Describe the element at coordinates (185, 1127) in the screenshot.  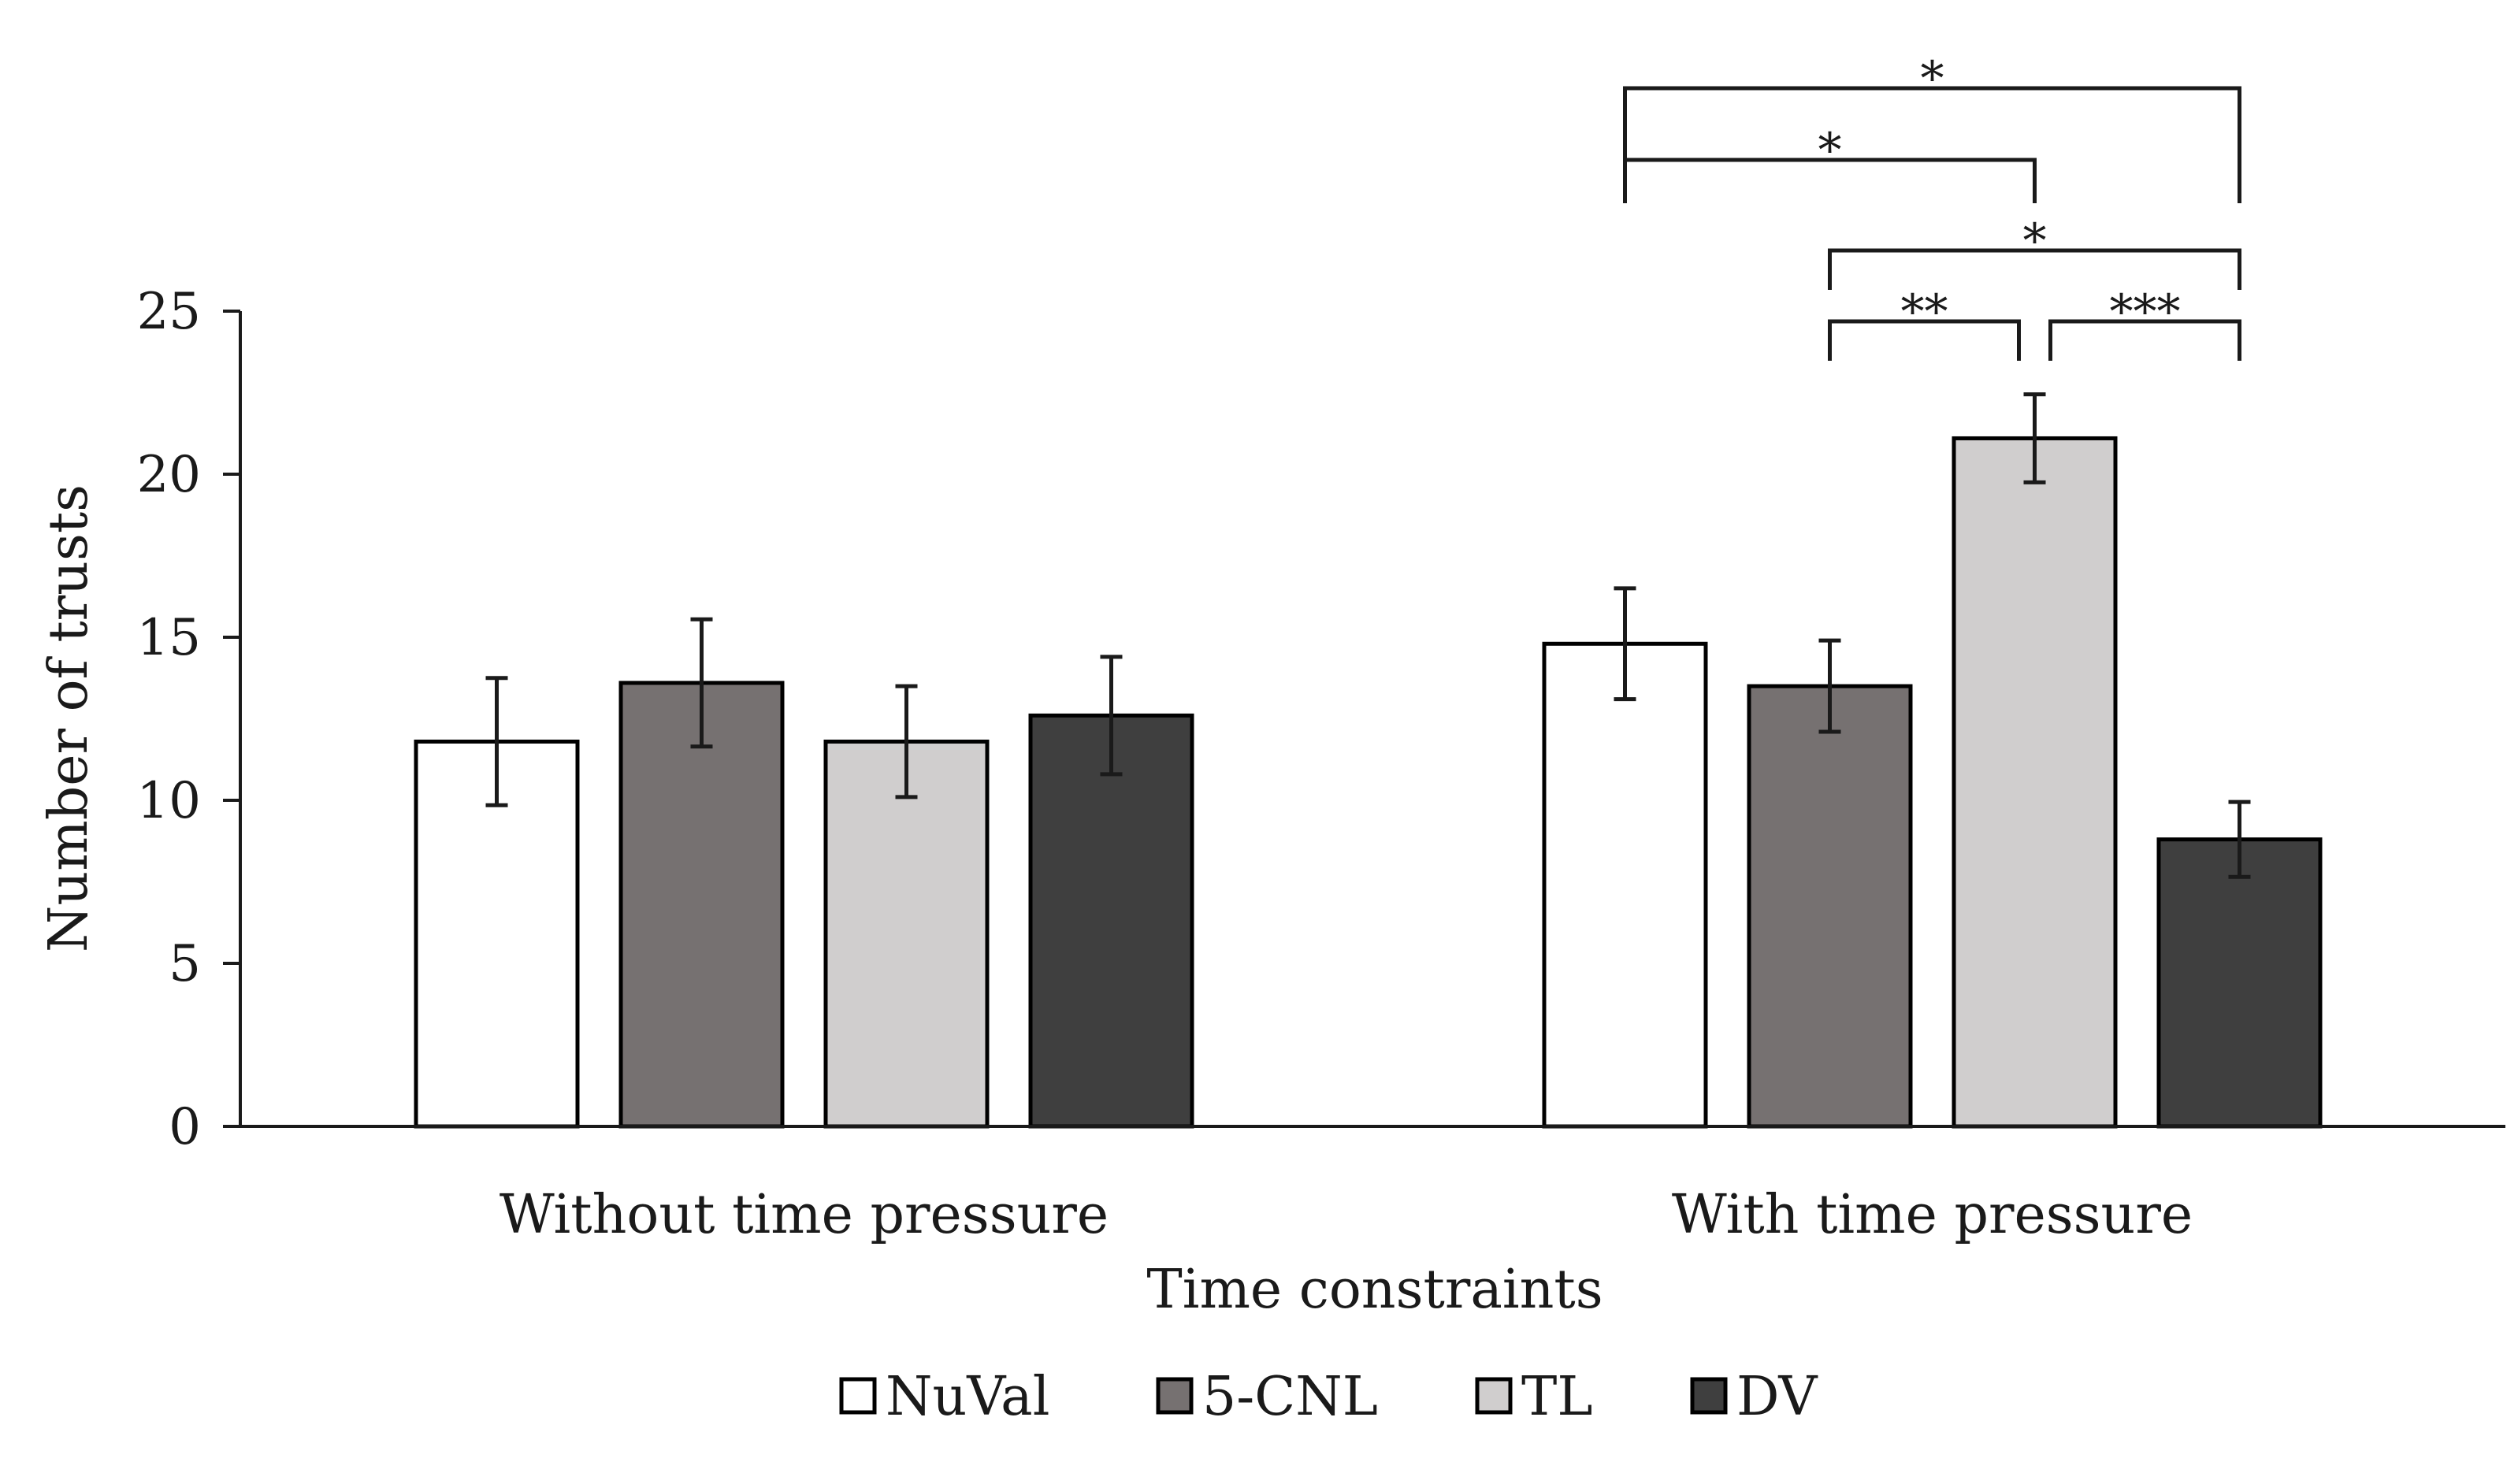
I see `y-tick-label: 0` at that location.